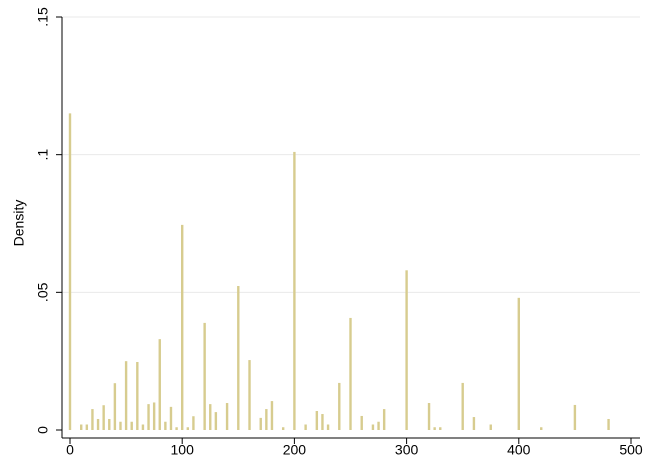  Describe the element at coordinates (631, 450) in the screenshot. I see `x-tick-label: 500` at that location.